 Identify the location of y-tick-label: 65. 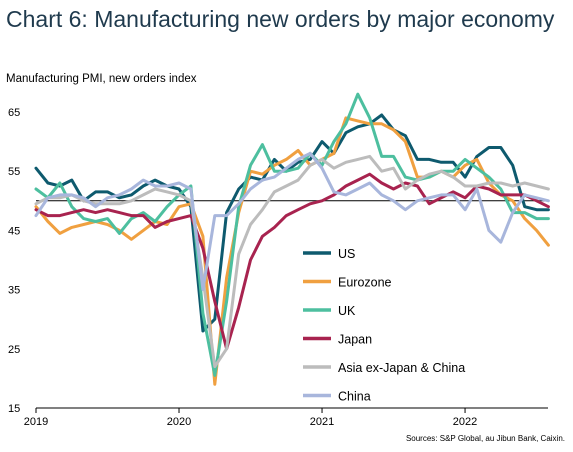
(14, 113).